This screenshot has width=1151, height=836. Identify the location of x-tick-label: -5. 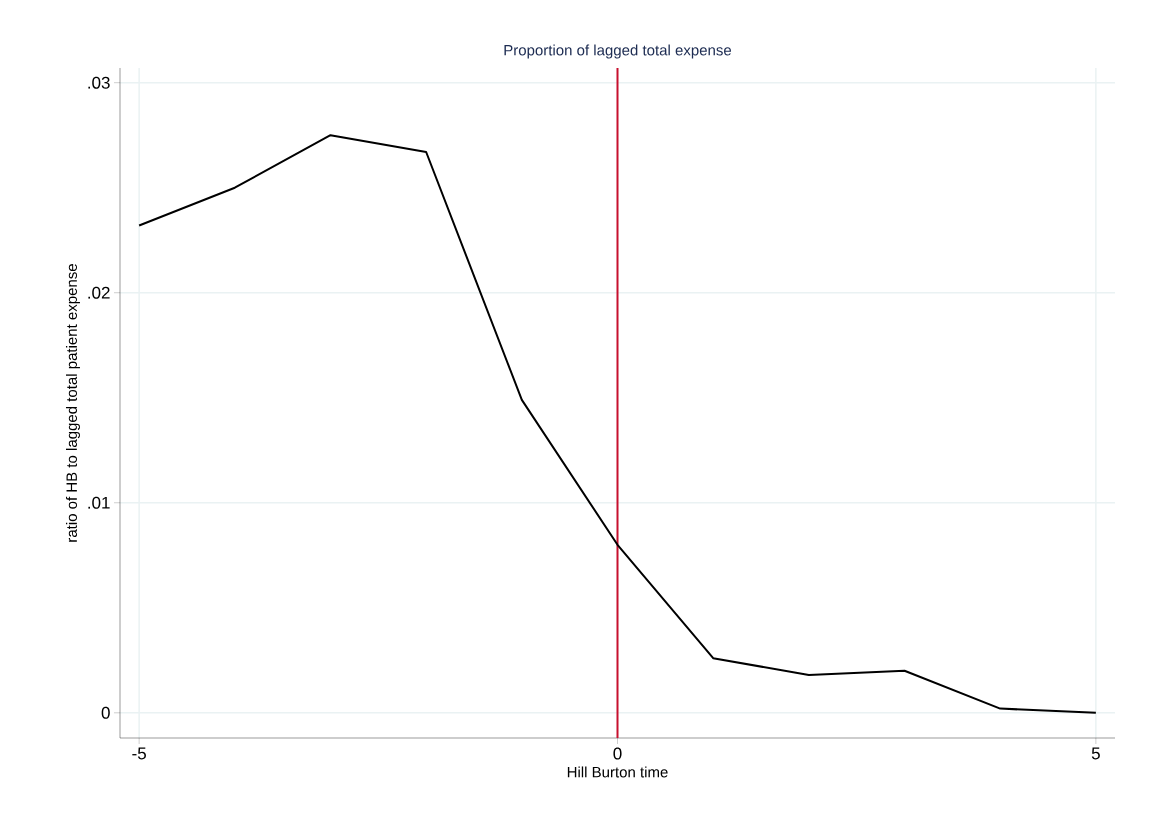
(139, 753).